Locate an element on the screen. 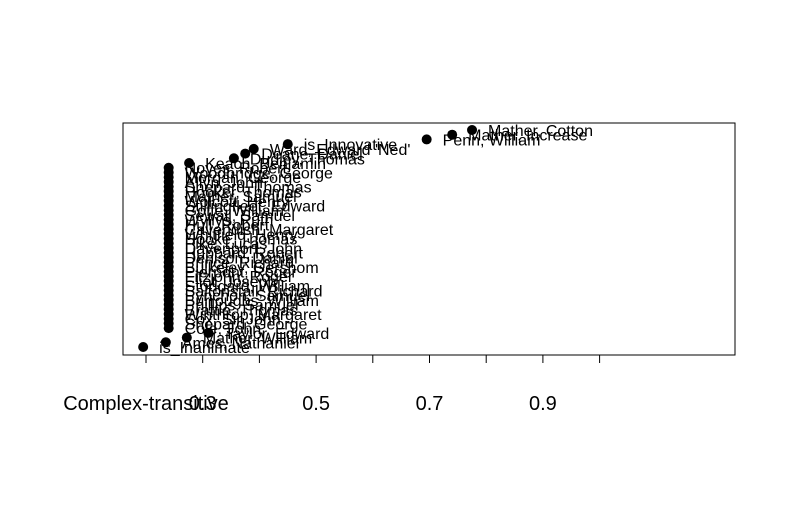  point-label: Mather, Samuel is located at coordinates (241, 197).